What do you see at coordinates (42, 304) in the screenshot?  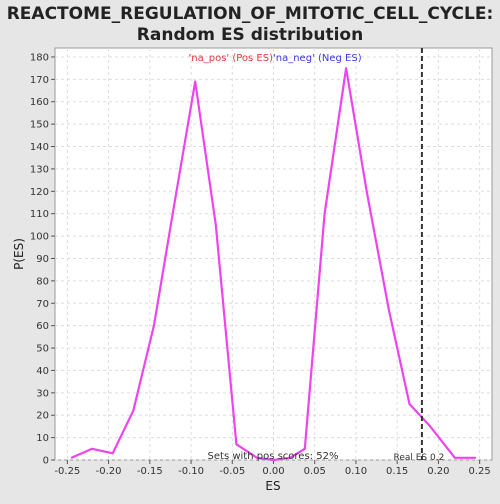 I see `y-tick-label: 70` at bounding box center [42, 304].